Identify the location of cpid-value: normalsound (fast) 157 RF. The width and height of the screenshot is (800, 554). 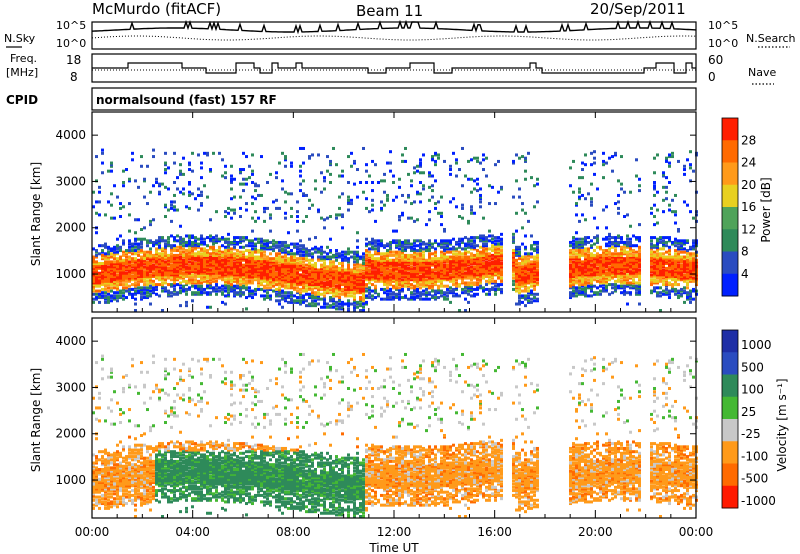
(186, 100).